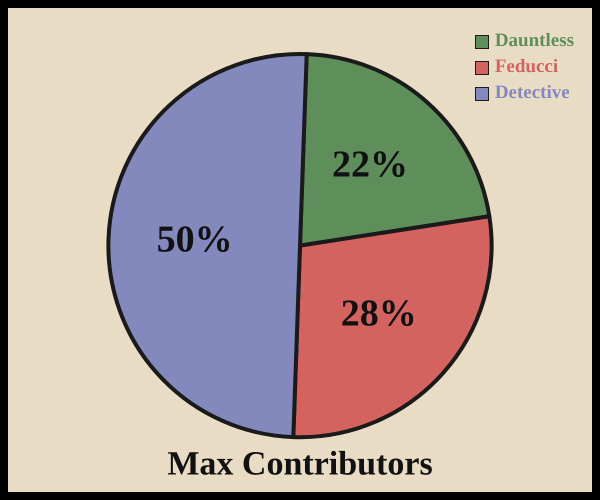 The height and width of the screenshot is (500, 600). I want to click on legend-label: Detective, so click(532, 92).